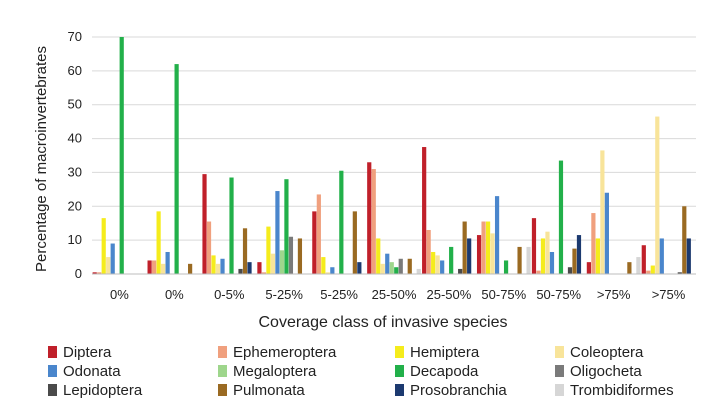 Image resolution: width=702 pixels, height=408 pixels. What do you see at coordinates (103, 390) in the screenshot?
I see `legend-label: Lepidoptera` at bounding box center [103, 390].